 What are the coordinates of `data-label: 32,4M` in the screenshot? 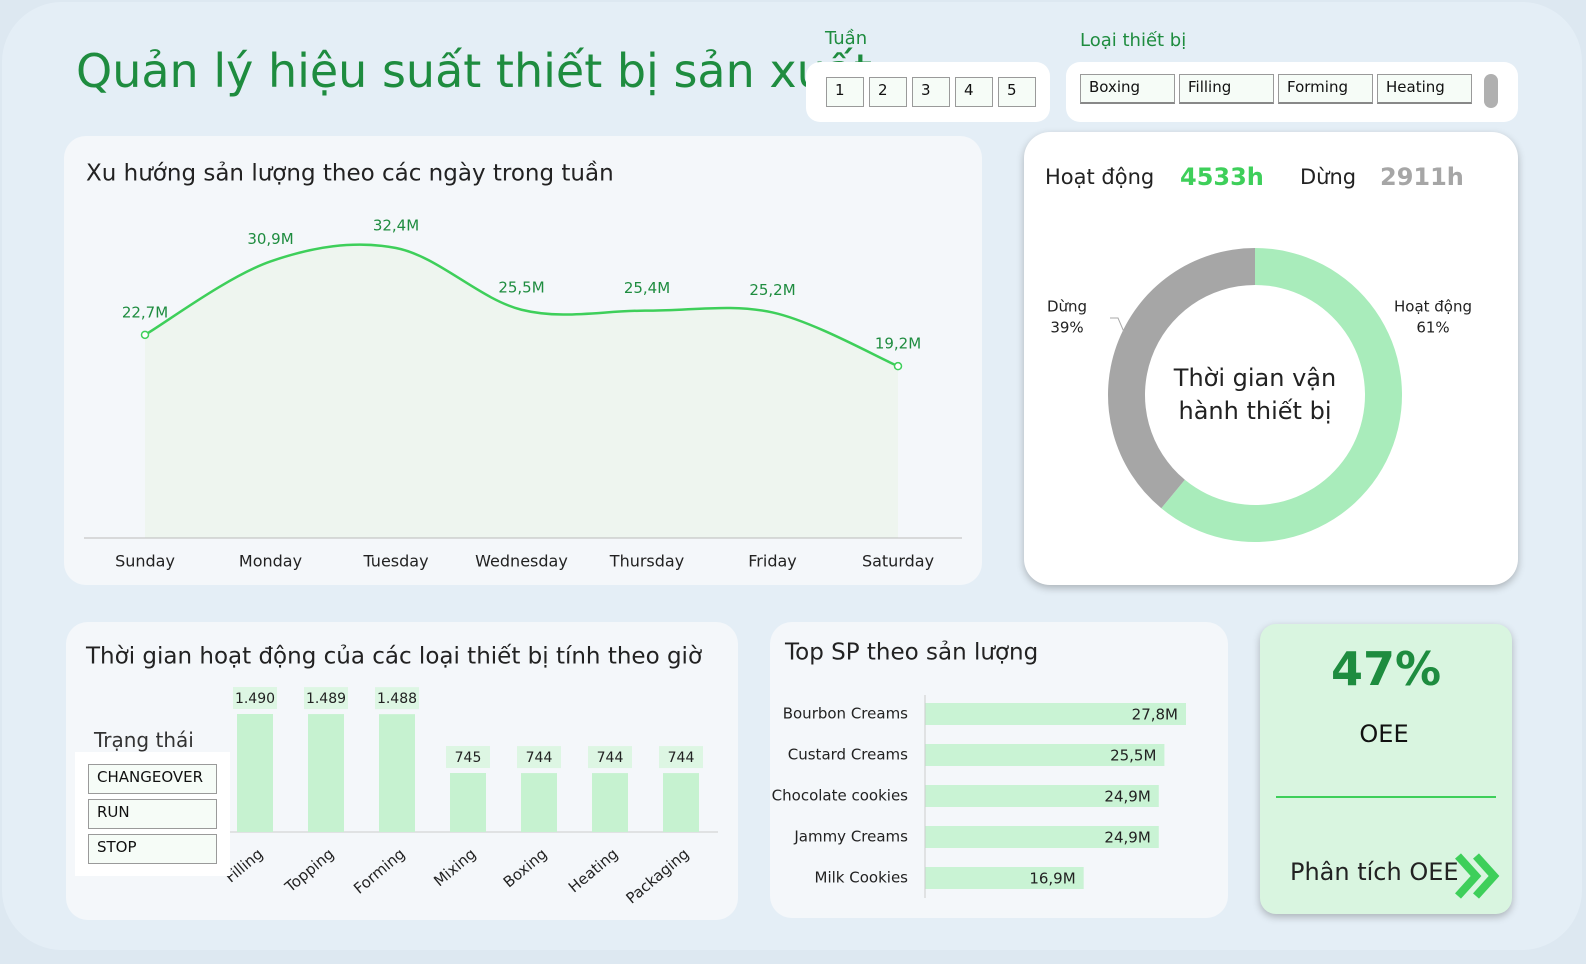 It's located at (396, 226).